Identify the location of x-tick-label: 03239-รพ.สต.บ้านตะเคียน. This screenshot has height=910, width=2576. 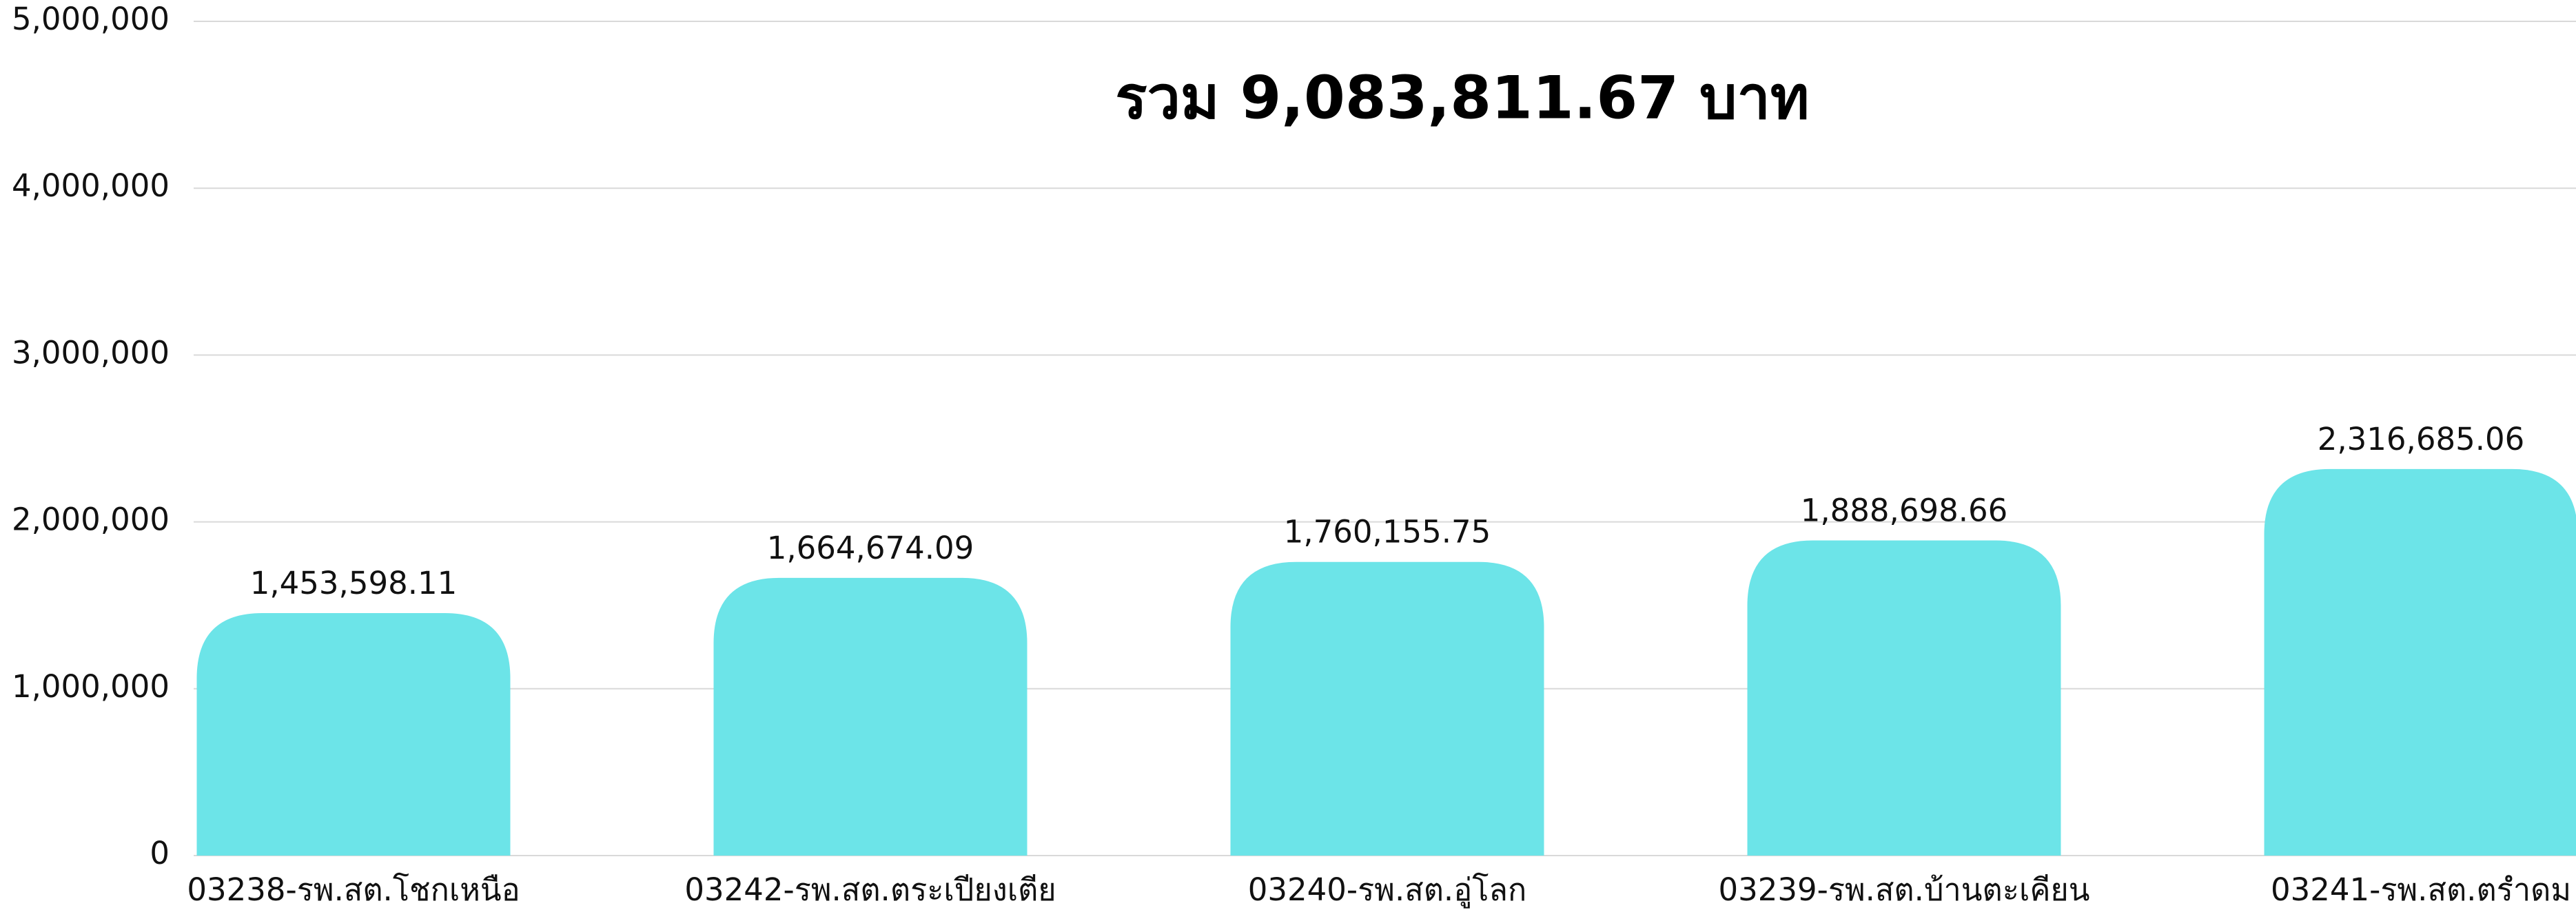
(1903, 889).